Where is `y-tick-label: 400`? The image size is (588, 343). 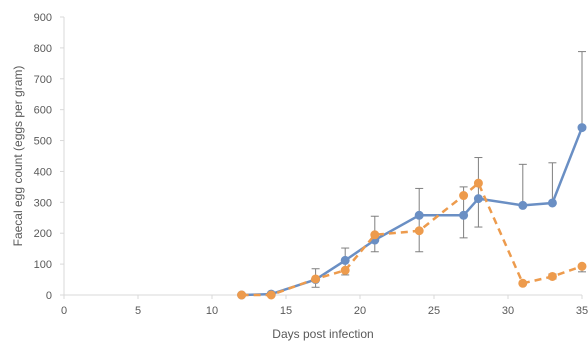 y-tick-label: 400 is located at coordinates (43, 172).